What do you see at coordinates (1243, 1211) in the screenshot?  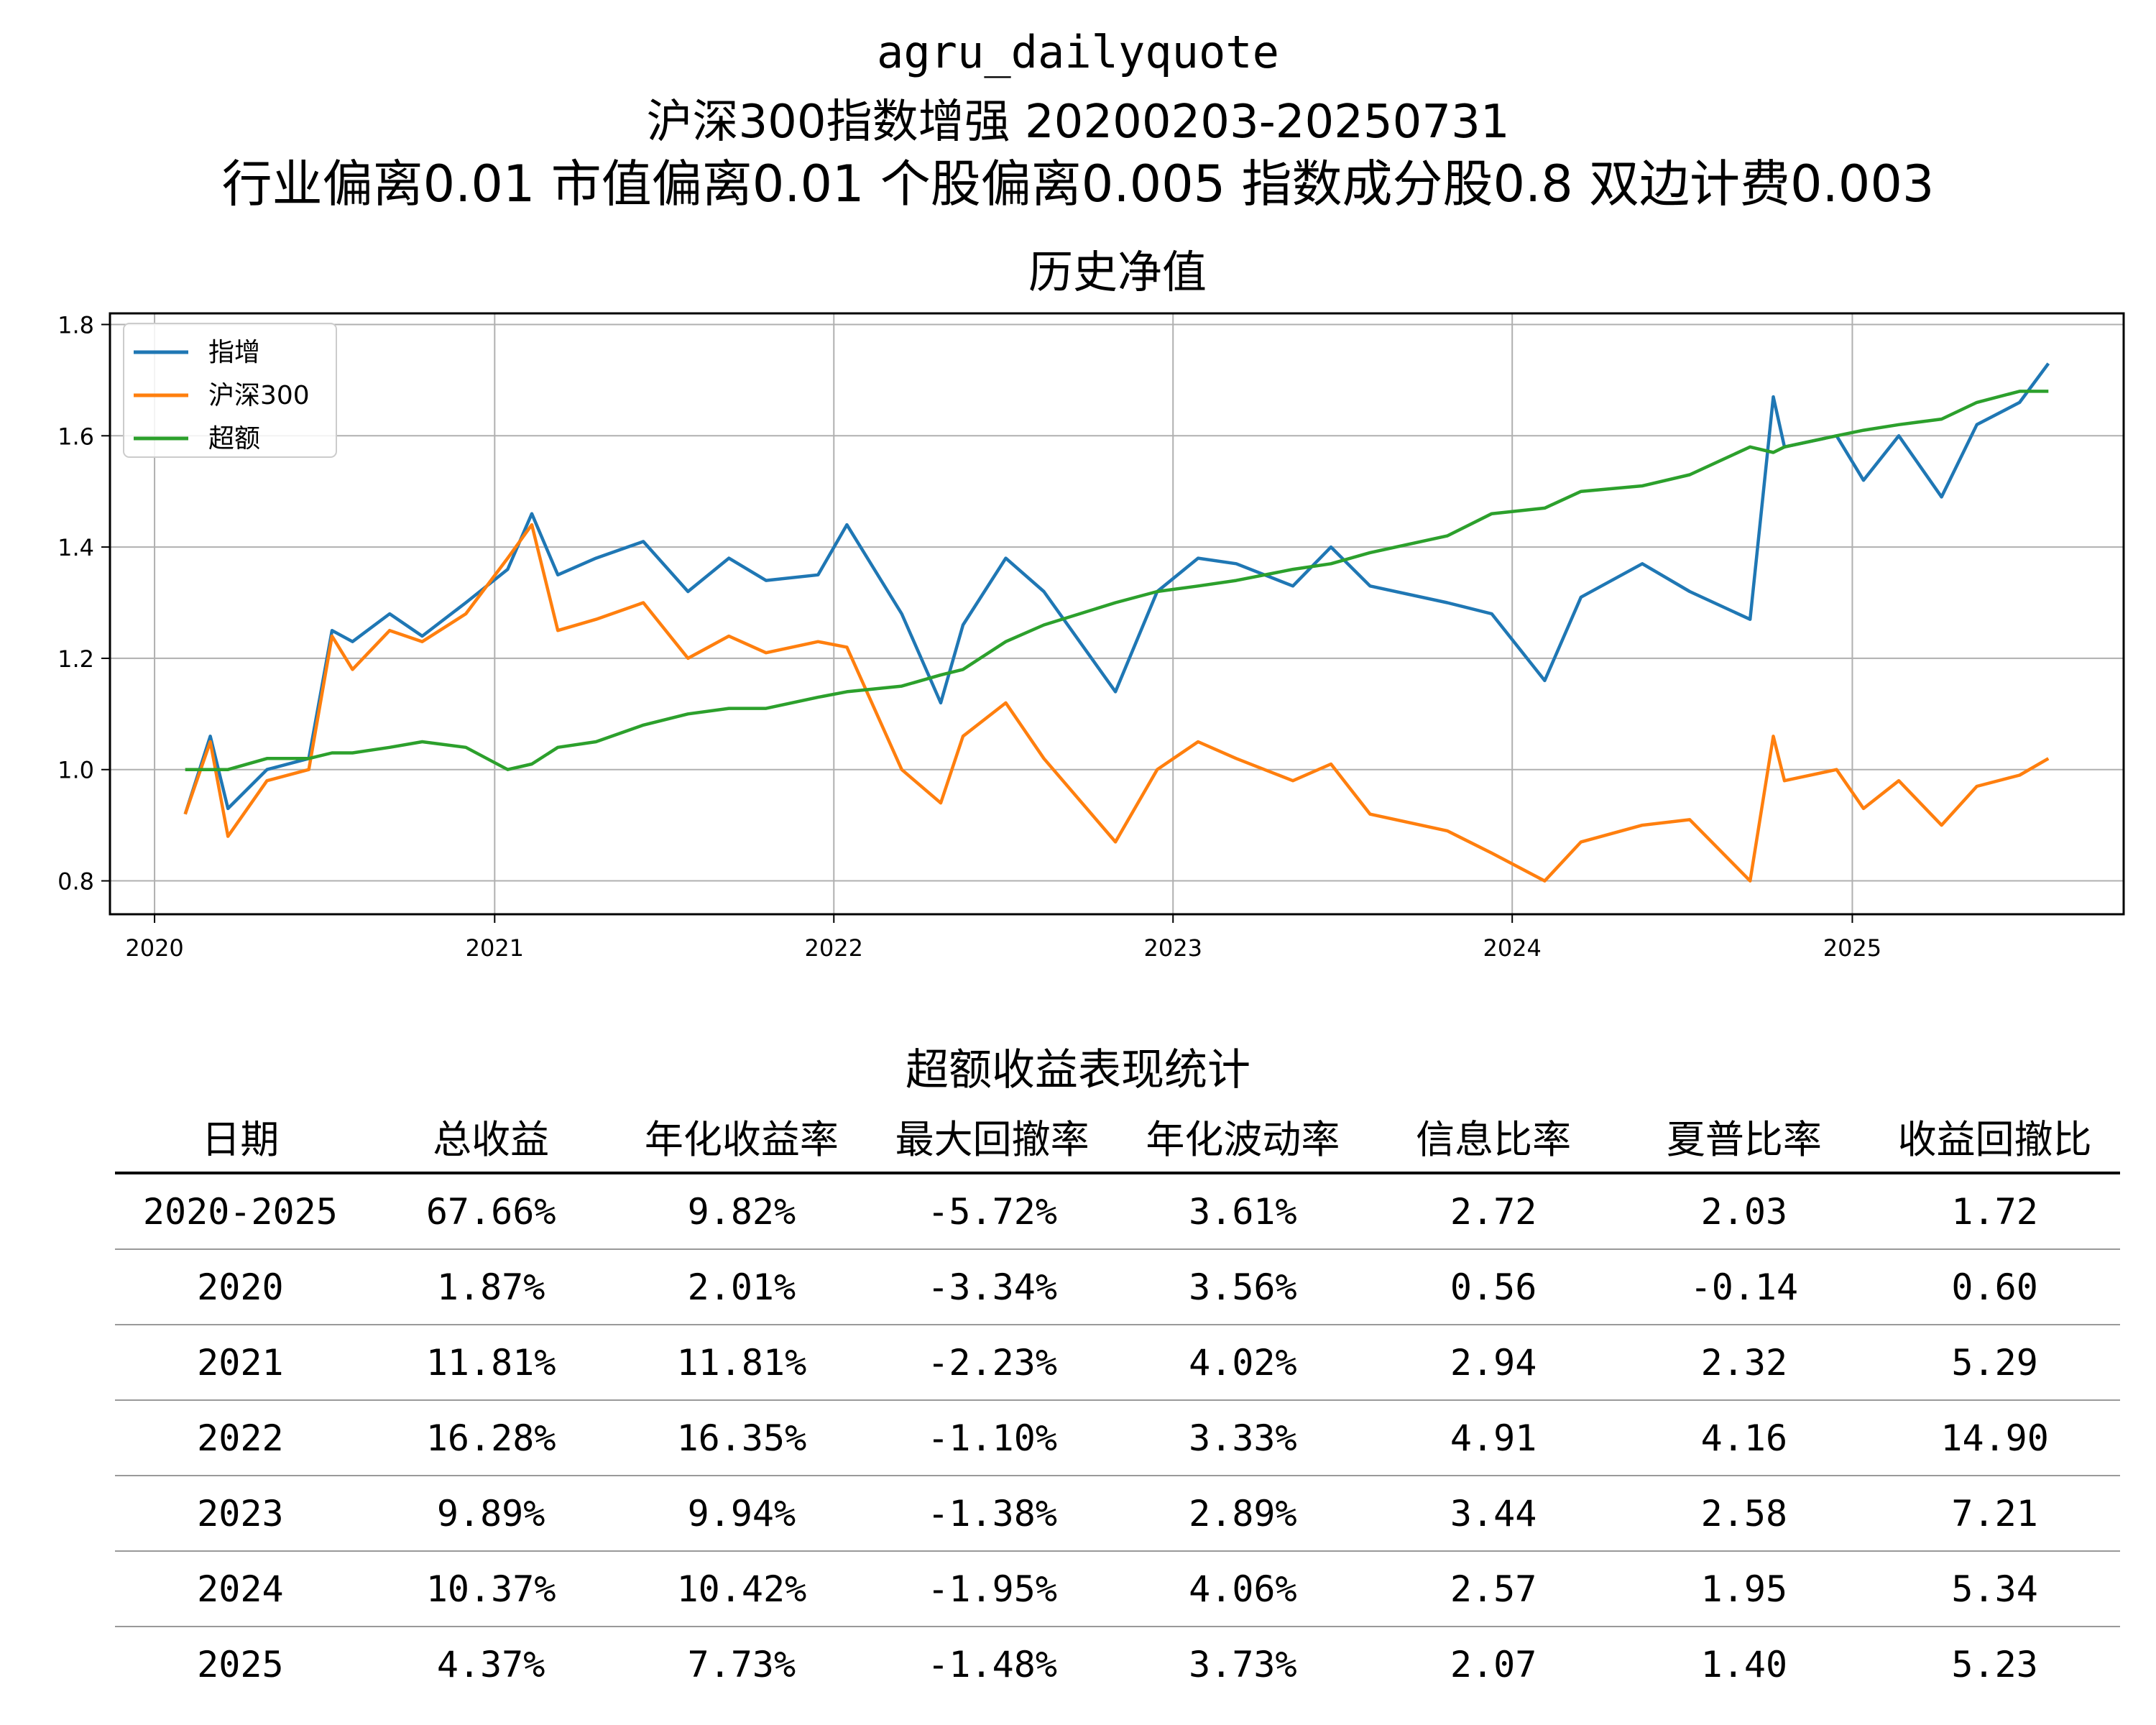 I see `table-cell: 3.61%` at bounding box center [1243, 1211].